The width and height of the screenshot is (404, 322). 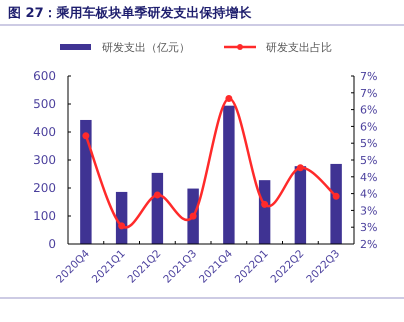 What do you see at coordinates (44, 216) in the screenshot?
I see `y-tick-label: 100` at bounding box center [44, 216].